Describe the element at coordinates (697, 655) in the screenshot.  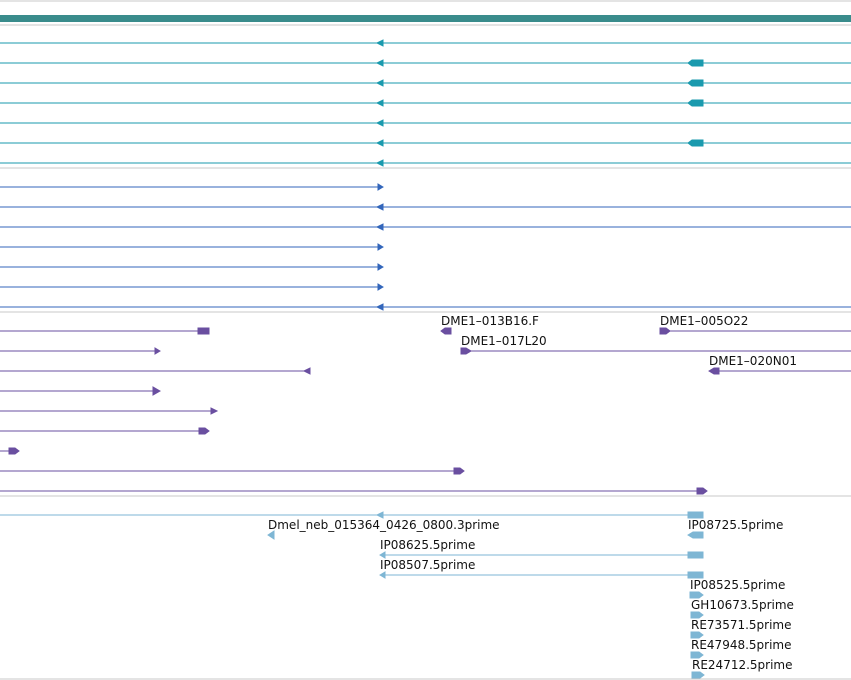
I see `est-re47948` at that location.